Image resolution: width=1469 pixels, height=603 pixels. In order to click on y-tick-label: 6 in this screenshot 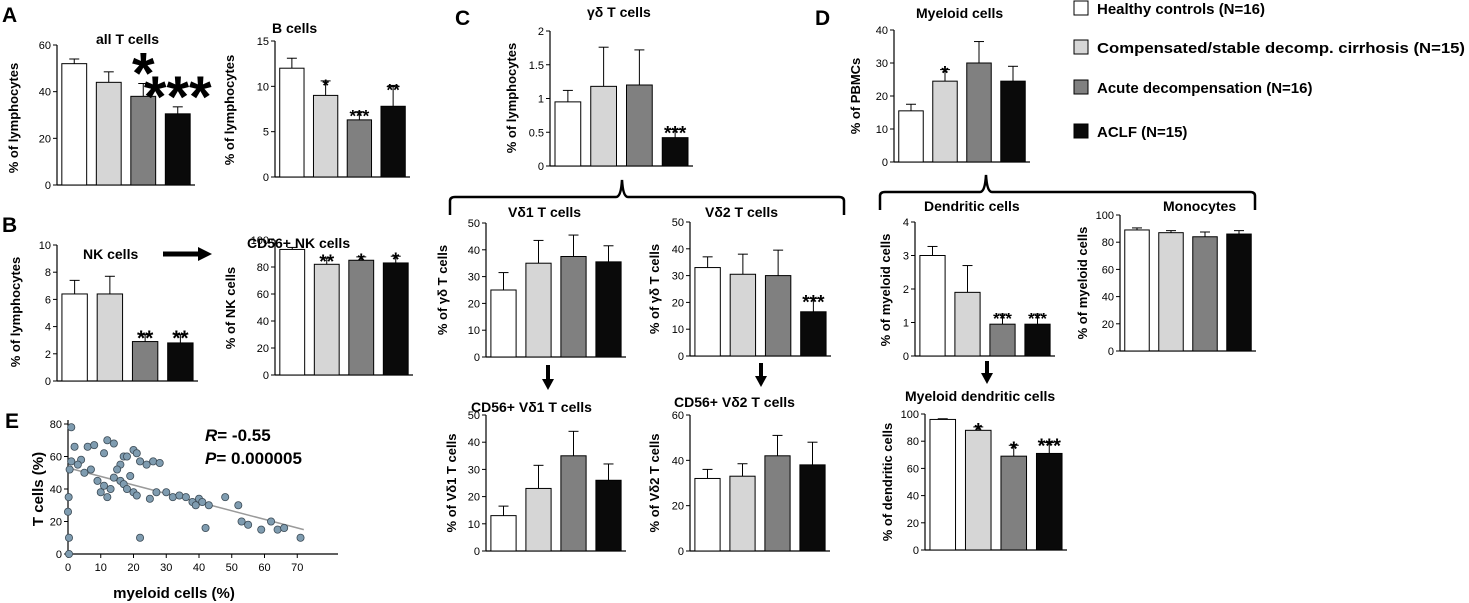, I will do `click(48, 300)`.